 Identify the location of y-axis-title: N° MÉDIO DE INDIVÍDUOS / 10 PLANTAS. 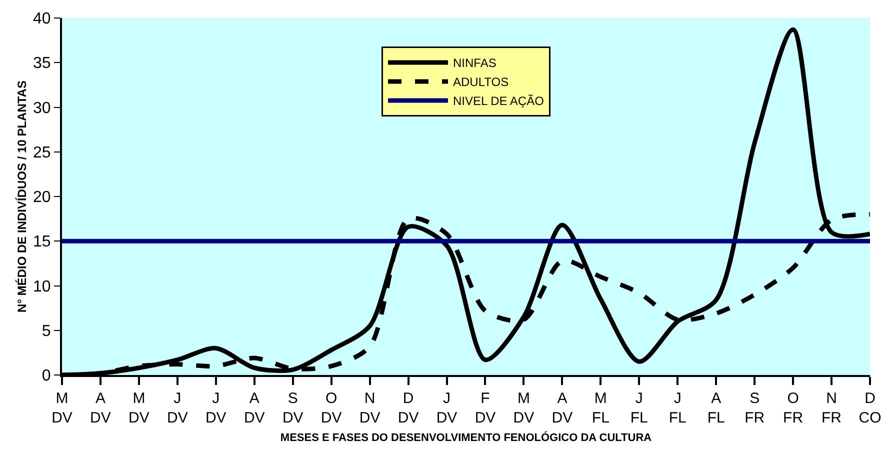
(21, 196).